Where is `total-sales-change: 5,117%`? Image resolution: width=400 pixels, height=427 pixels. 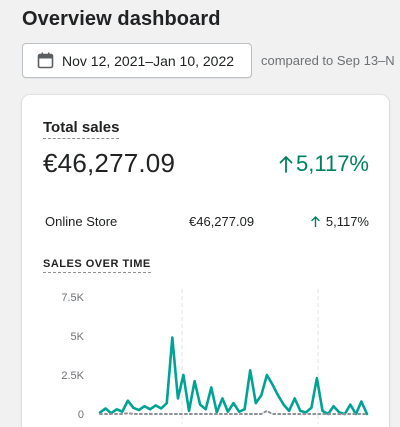 total-sales-change: 5,117% is located at coordinates (324, 164).